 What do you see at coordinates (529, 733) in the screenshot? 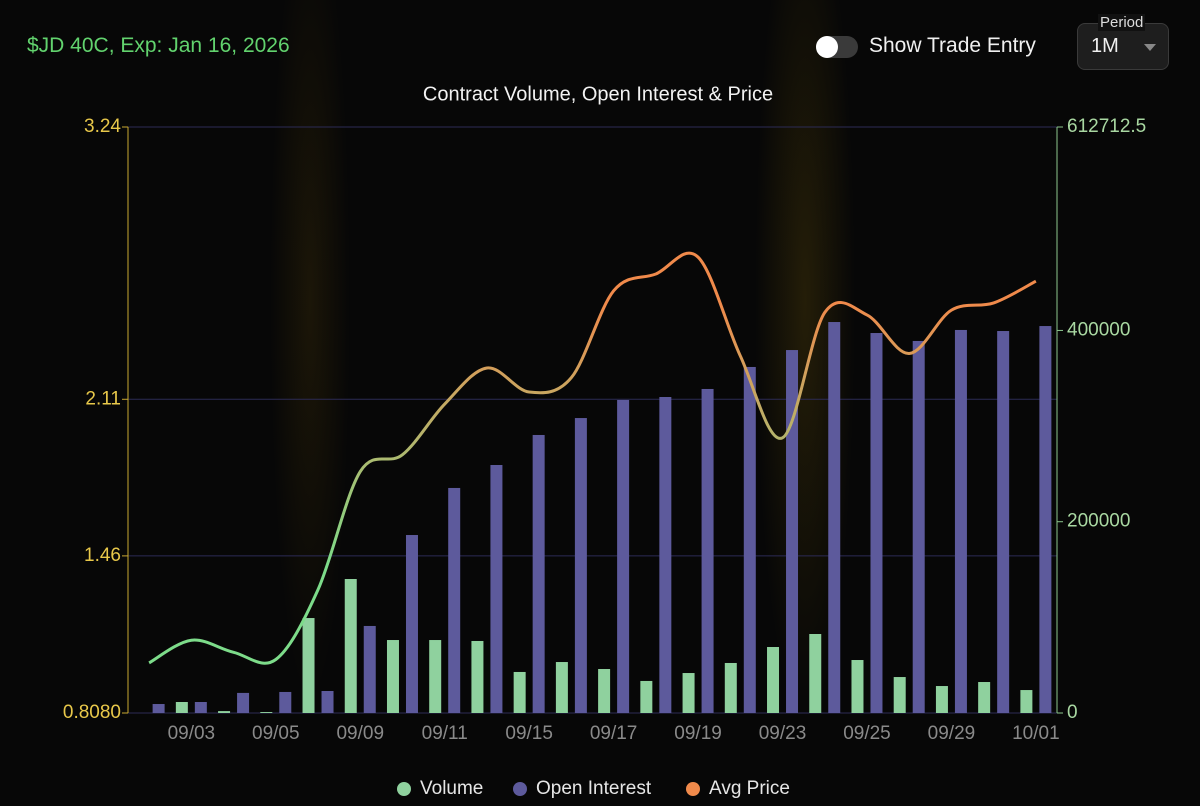
I see `x-tick-label: 09/15` at bounding box center [529, 733].